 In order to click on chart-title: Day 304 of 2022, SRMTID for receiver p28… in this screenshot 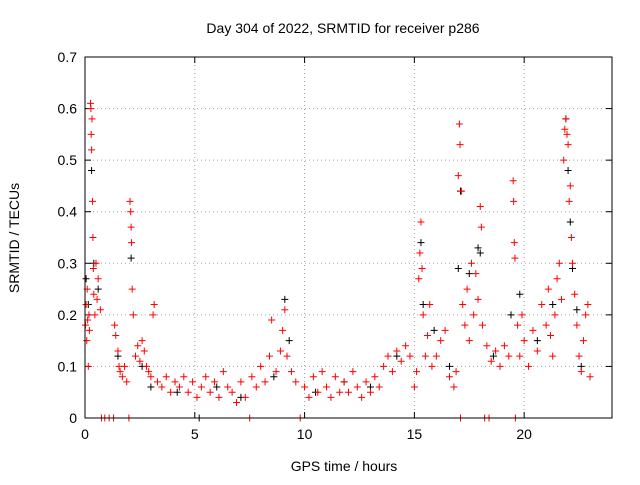, I will do `click(342, 28)`.